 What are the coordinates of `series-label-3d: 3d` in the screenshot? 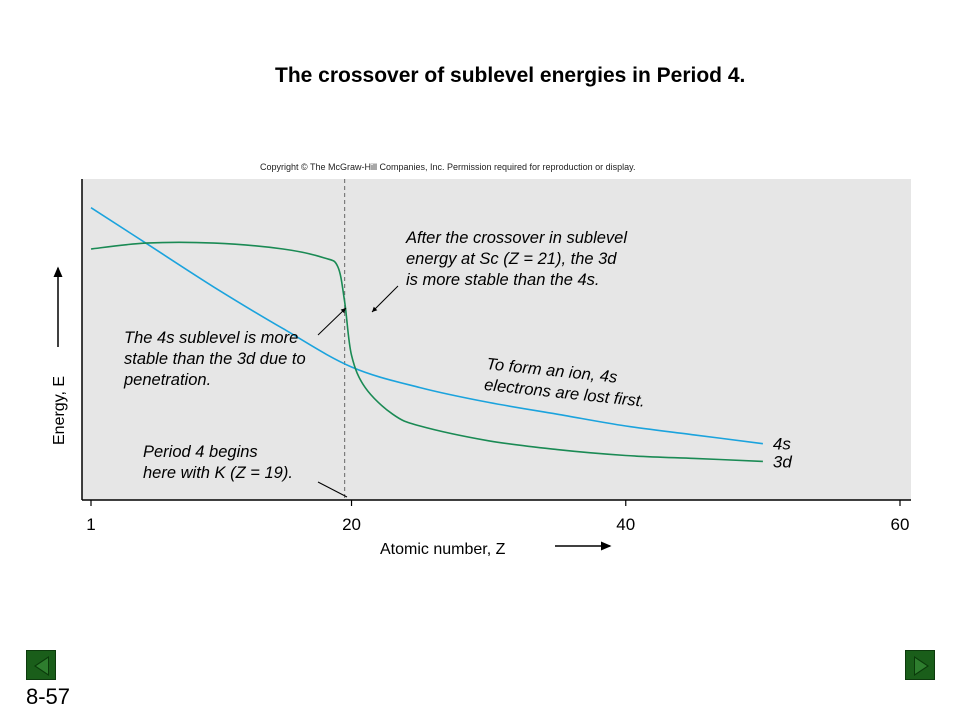 It's located at (782, 461).